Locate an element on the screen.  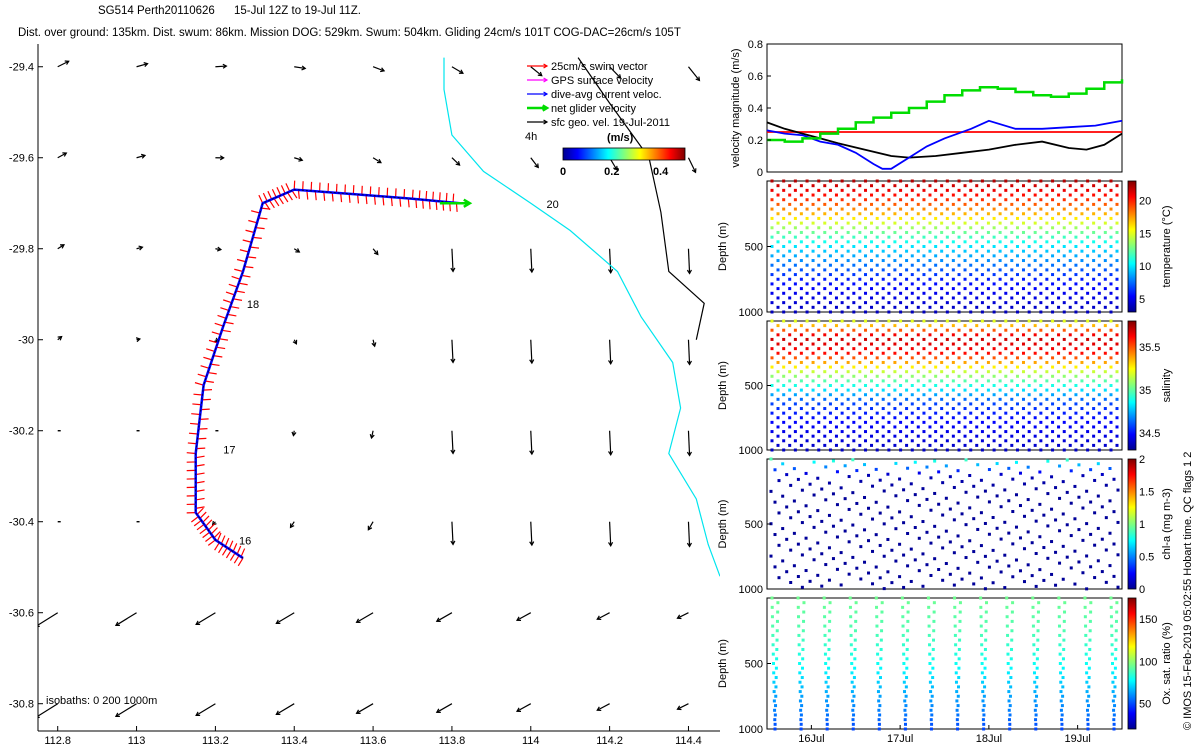
map-ytick-label: -30 is located at coordinates (26, 341).